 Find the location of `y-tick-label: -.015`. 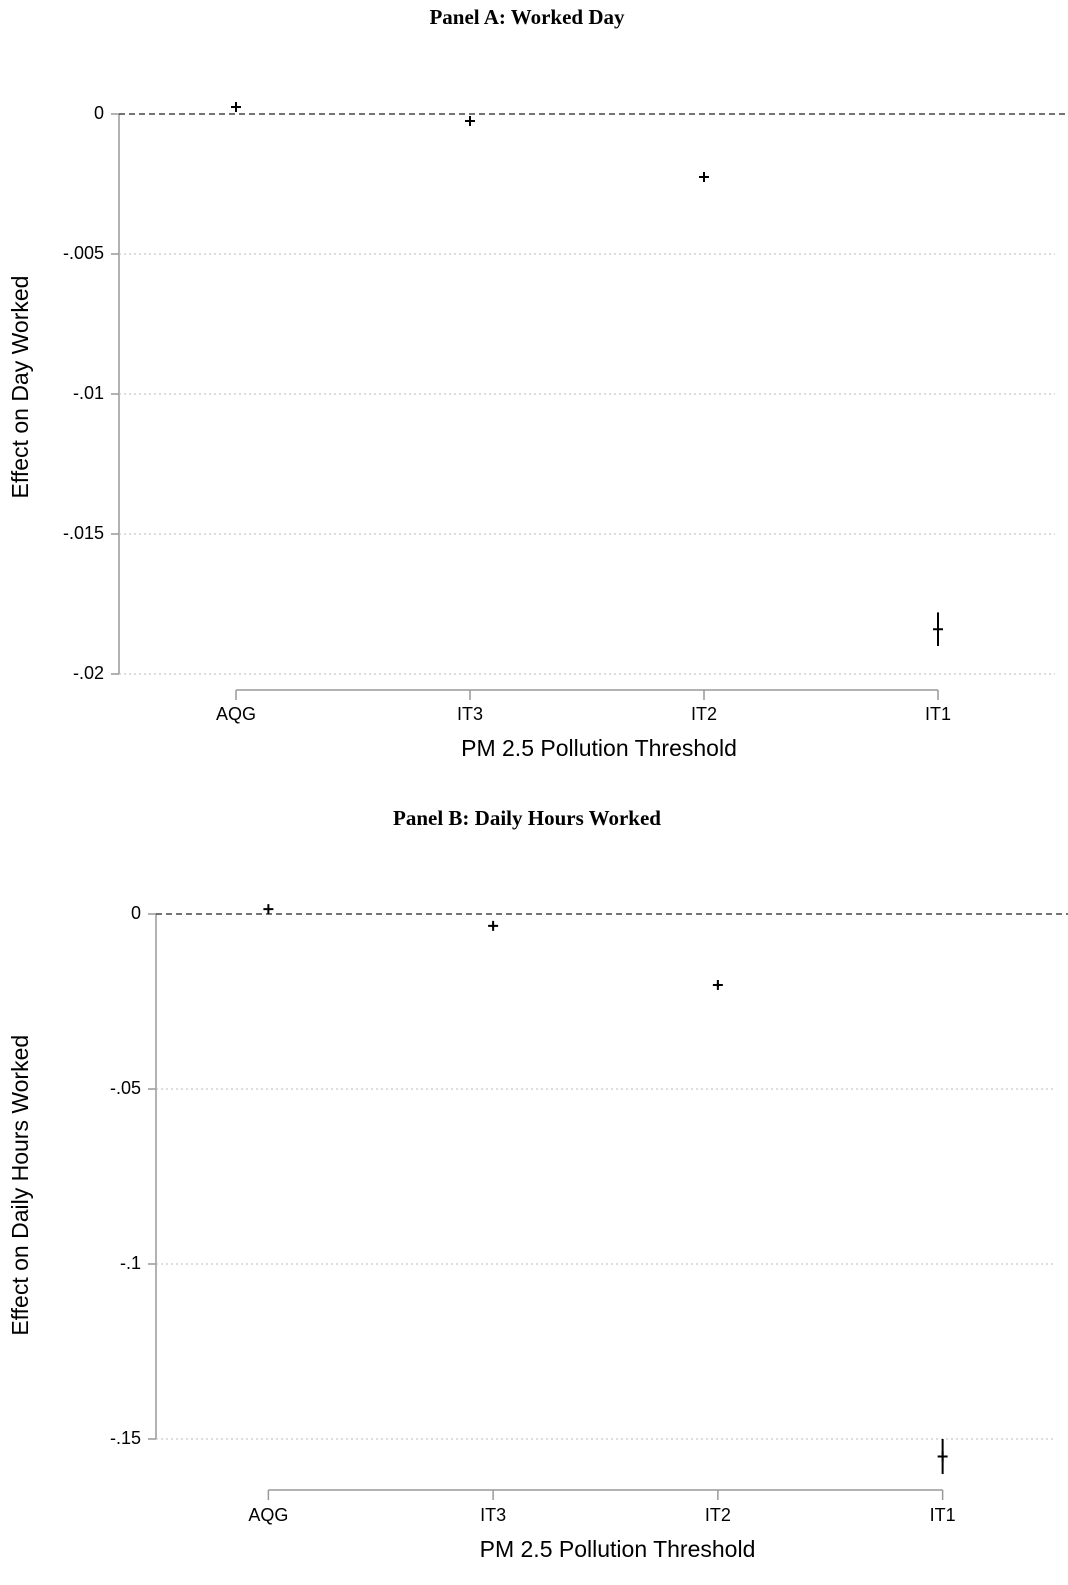

y-tick-label: -.015 is located at coordinates (83, 533).